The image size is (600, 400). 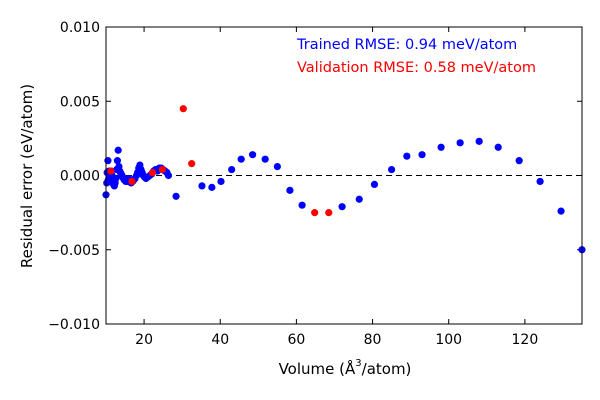 I want to click on x-tick-label: 60, so click(x=296, y=340).